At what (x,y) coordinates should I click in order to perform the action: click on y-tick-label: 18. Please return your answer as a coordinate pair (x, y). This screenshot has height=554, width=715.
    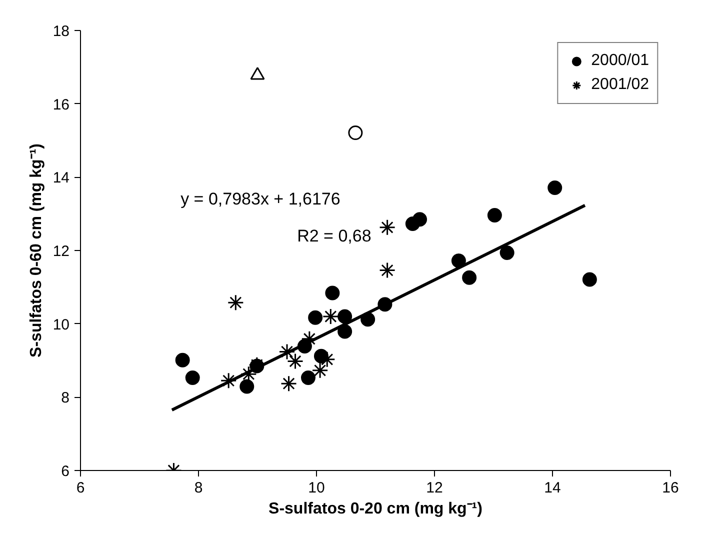
    Looking at the image, I should click on (61, 31).